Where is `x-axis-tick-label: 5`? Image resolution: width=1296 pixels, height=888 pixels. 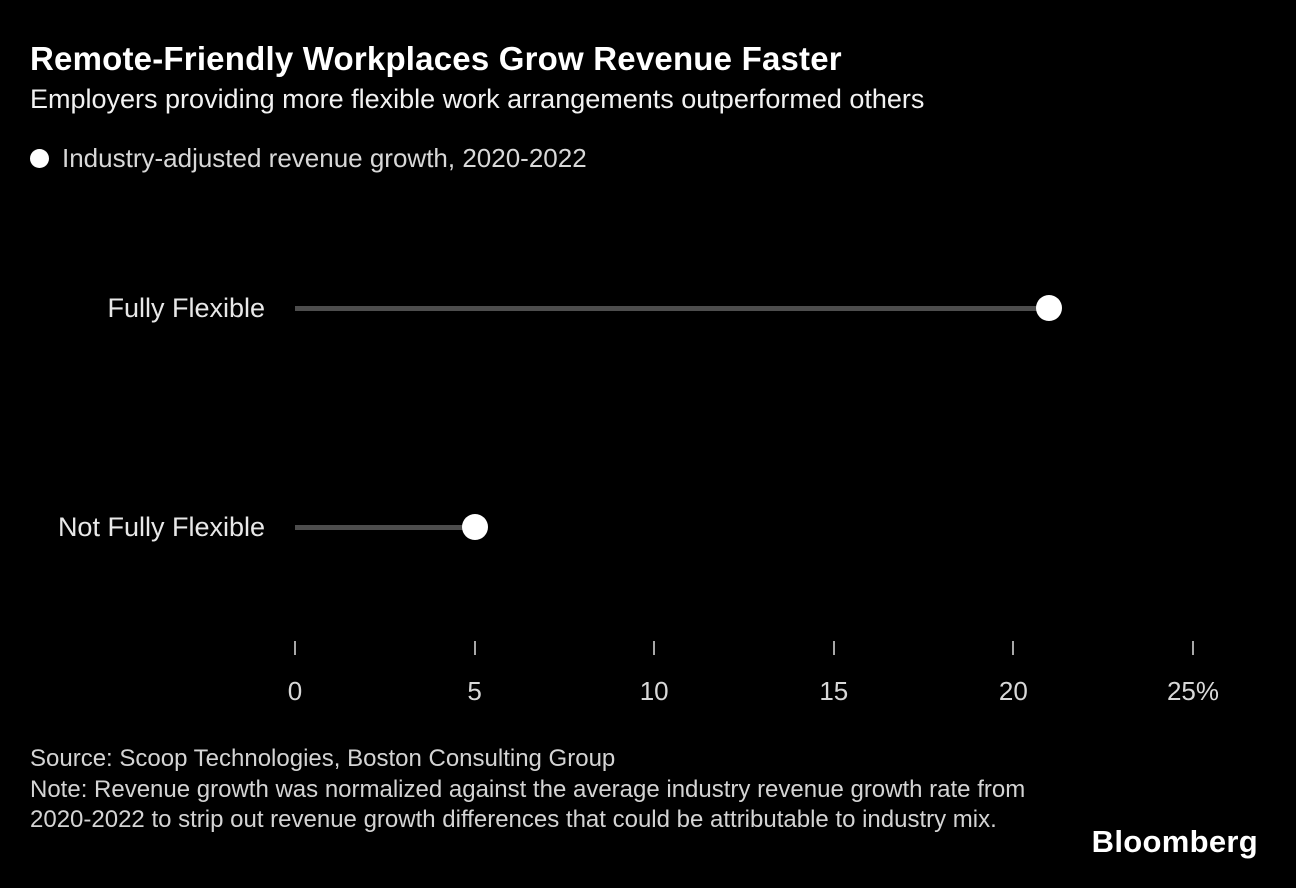
x-axis-tick-label: 5 is located at coordinates (474, 691).